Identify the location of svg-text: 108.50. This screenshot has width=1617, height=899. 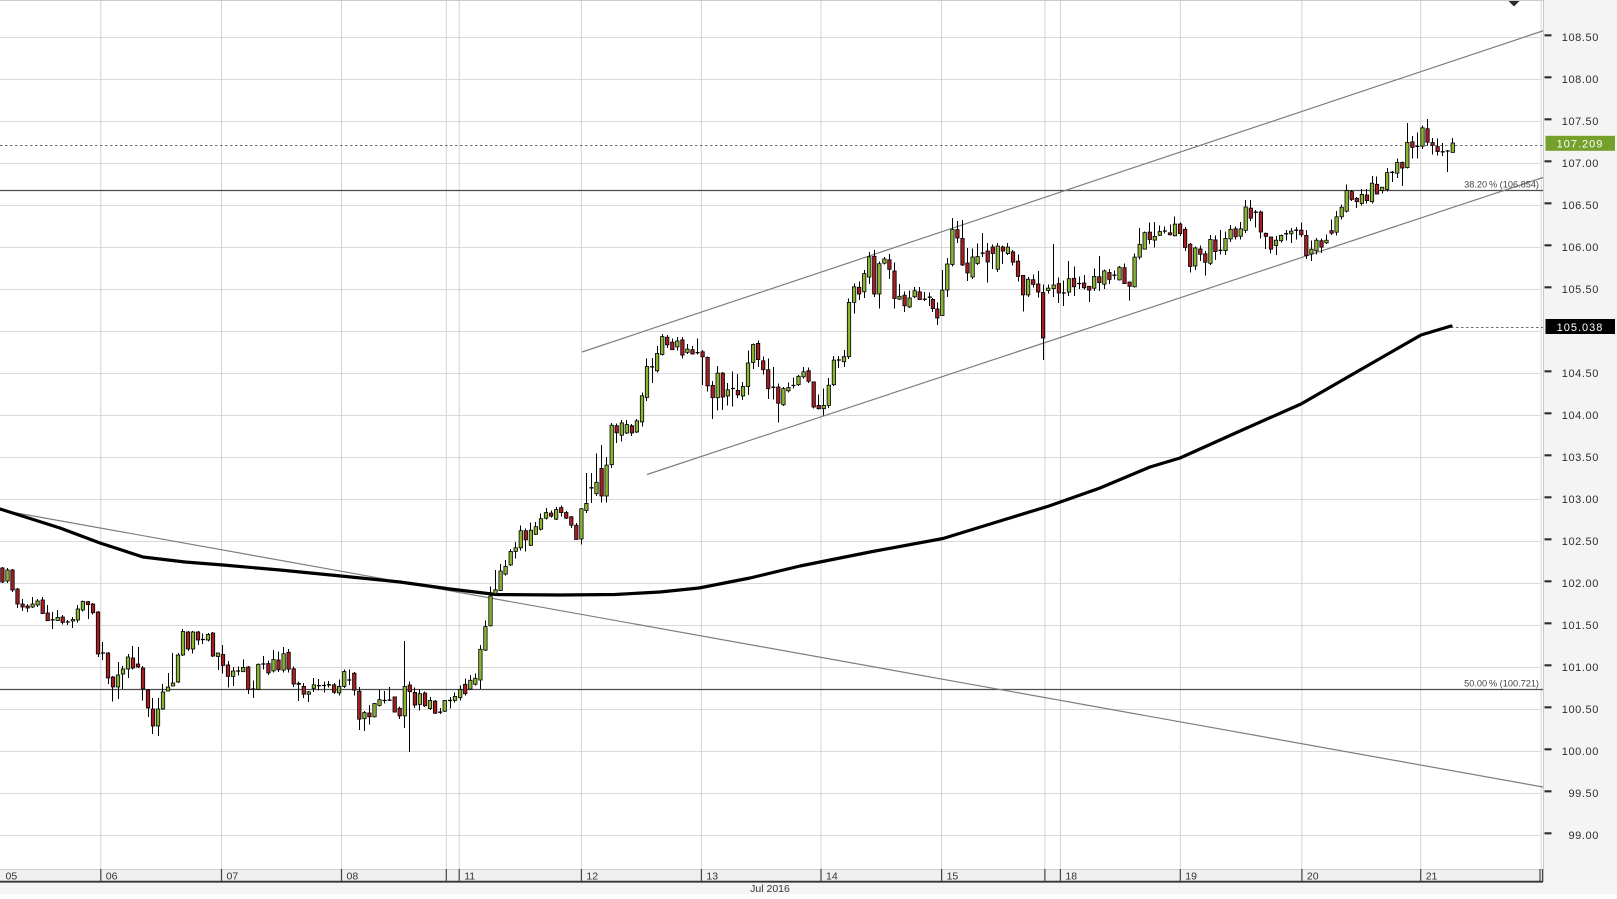
(1580, 38).